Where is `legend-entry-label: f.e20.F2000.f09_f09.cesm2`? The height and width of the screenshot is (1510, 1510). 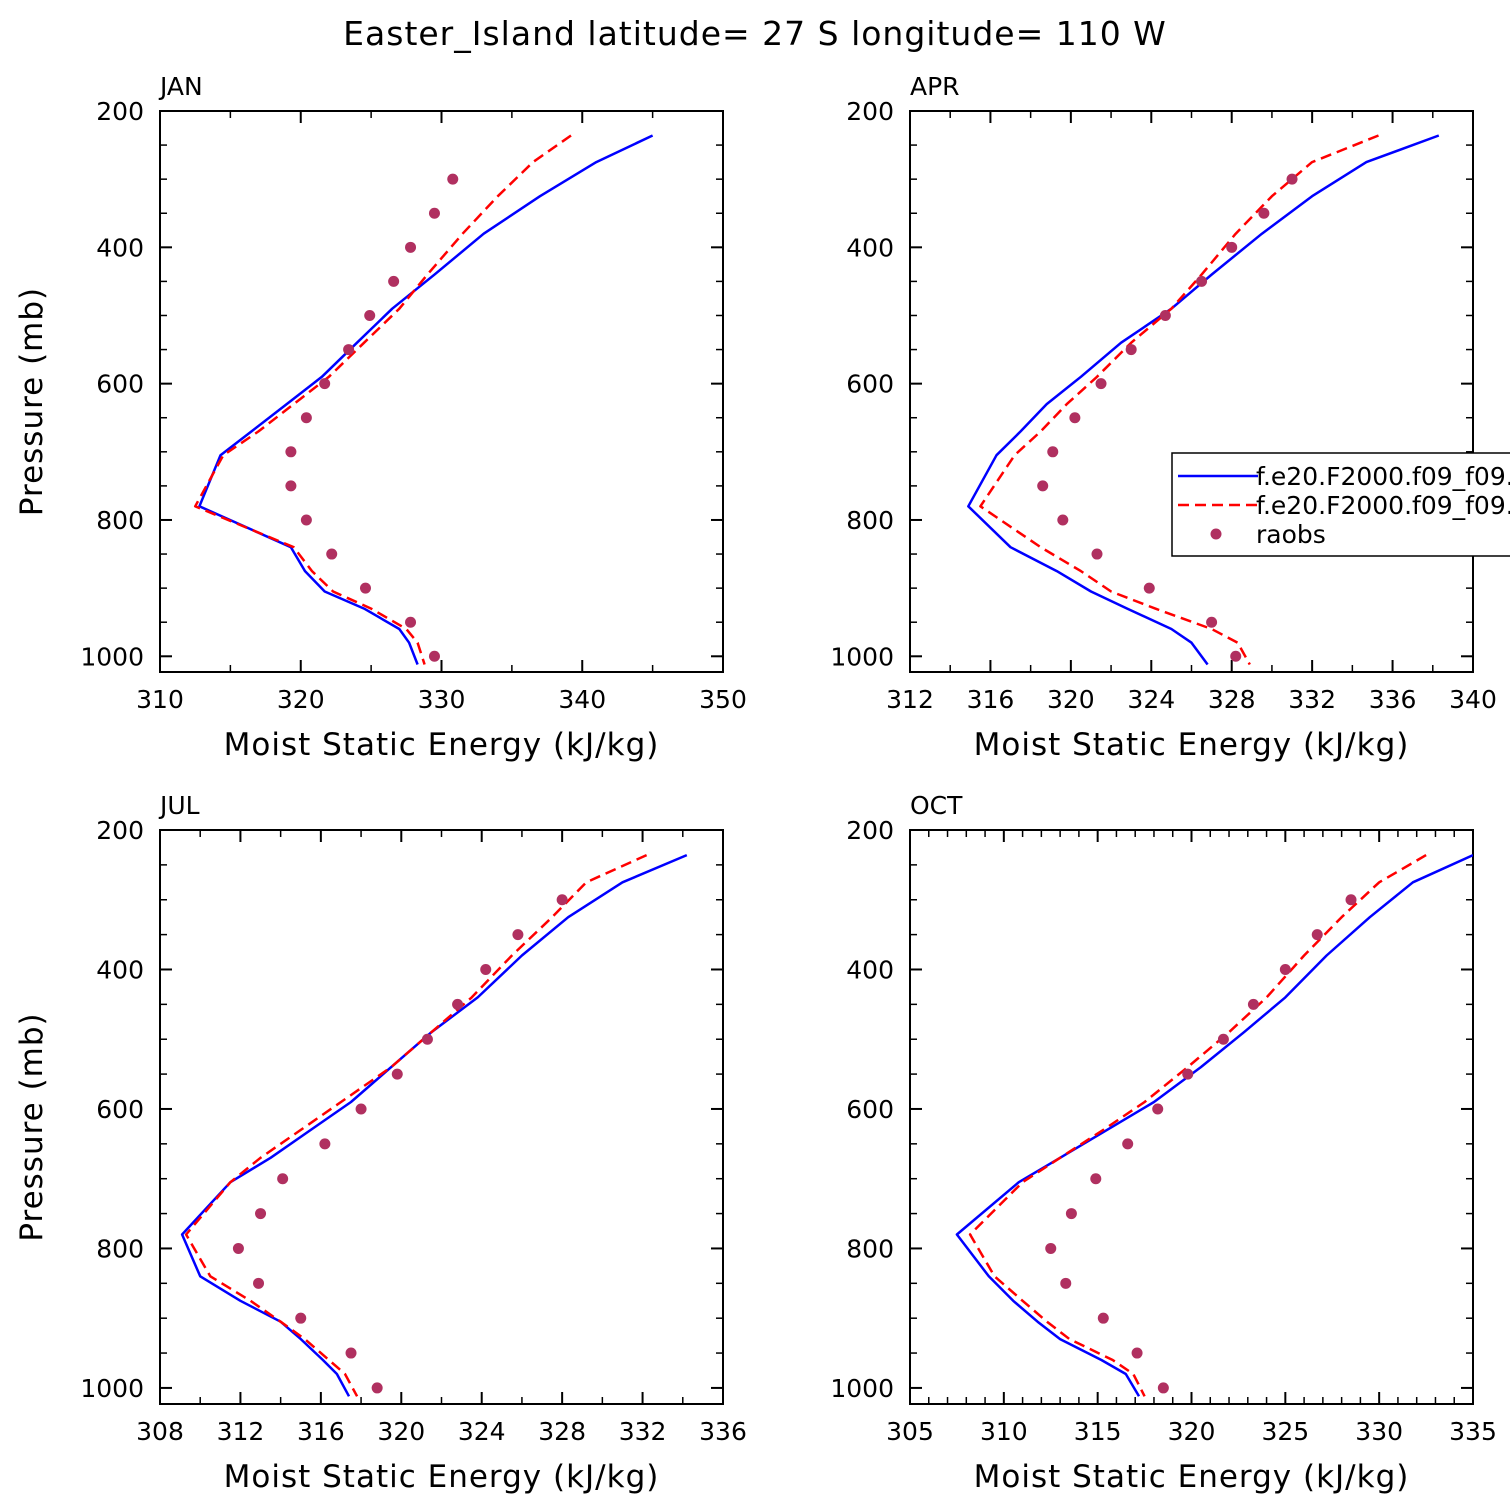
legend-entry-label: f.e20.F2000.f09_f09.cesm2 is located at coordinates (1383, 476).